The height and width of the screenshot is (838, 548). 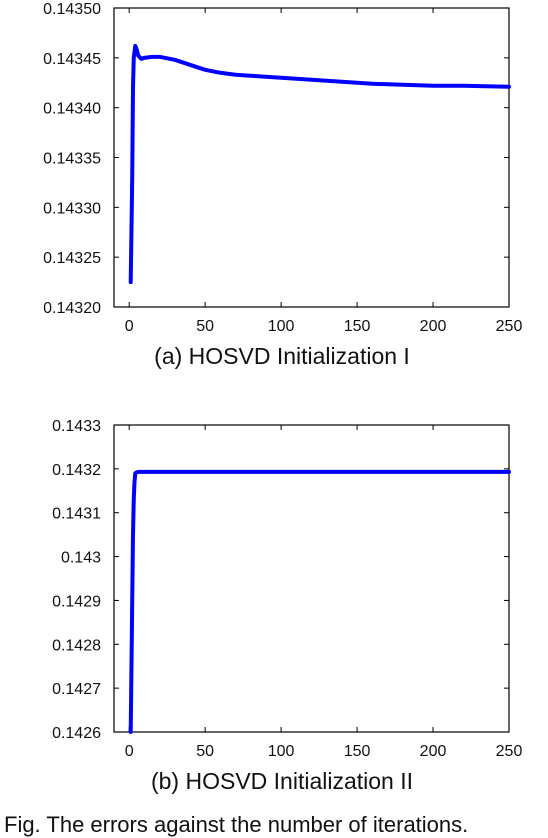 I want to click on chart-a-y-tick-label: 0.14335, so click(x=72, y=159).